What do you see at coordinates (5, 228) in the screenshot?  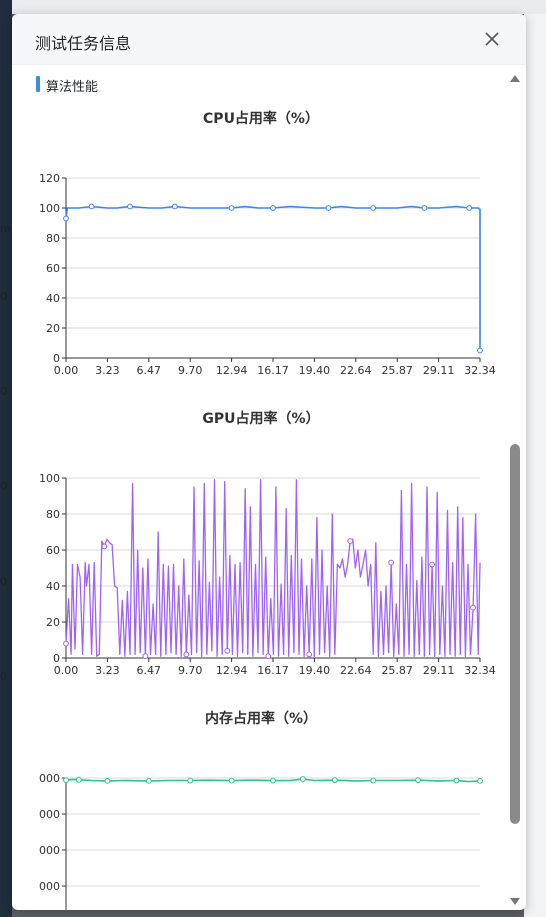 I see `background-edge-label: m` at bounding box center [5, 228].